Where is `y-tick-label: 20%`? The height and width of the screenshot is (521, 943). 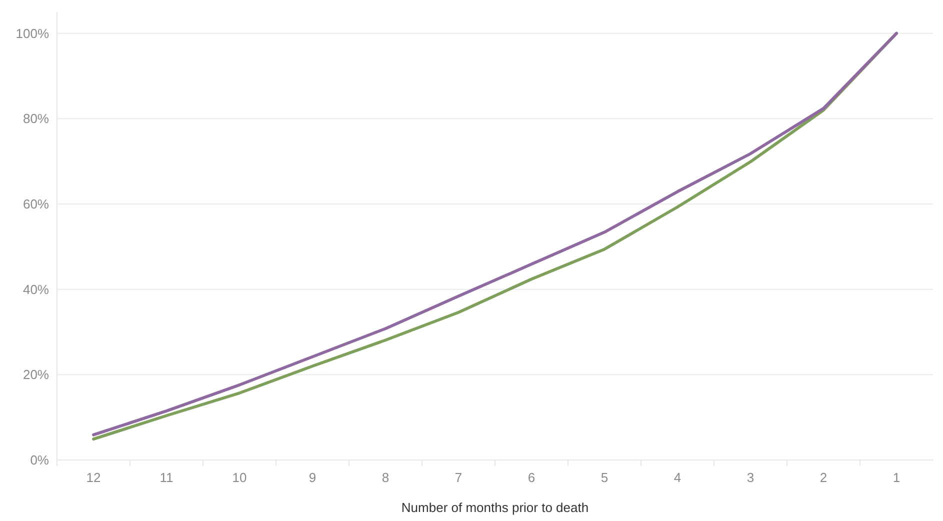
y-tick-label: 20% is located at coordinates (36, 374).